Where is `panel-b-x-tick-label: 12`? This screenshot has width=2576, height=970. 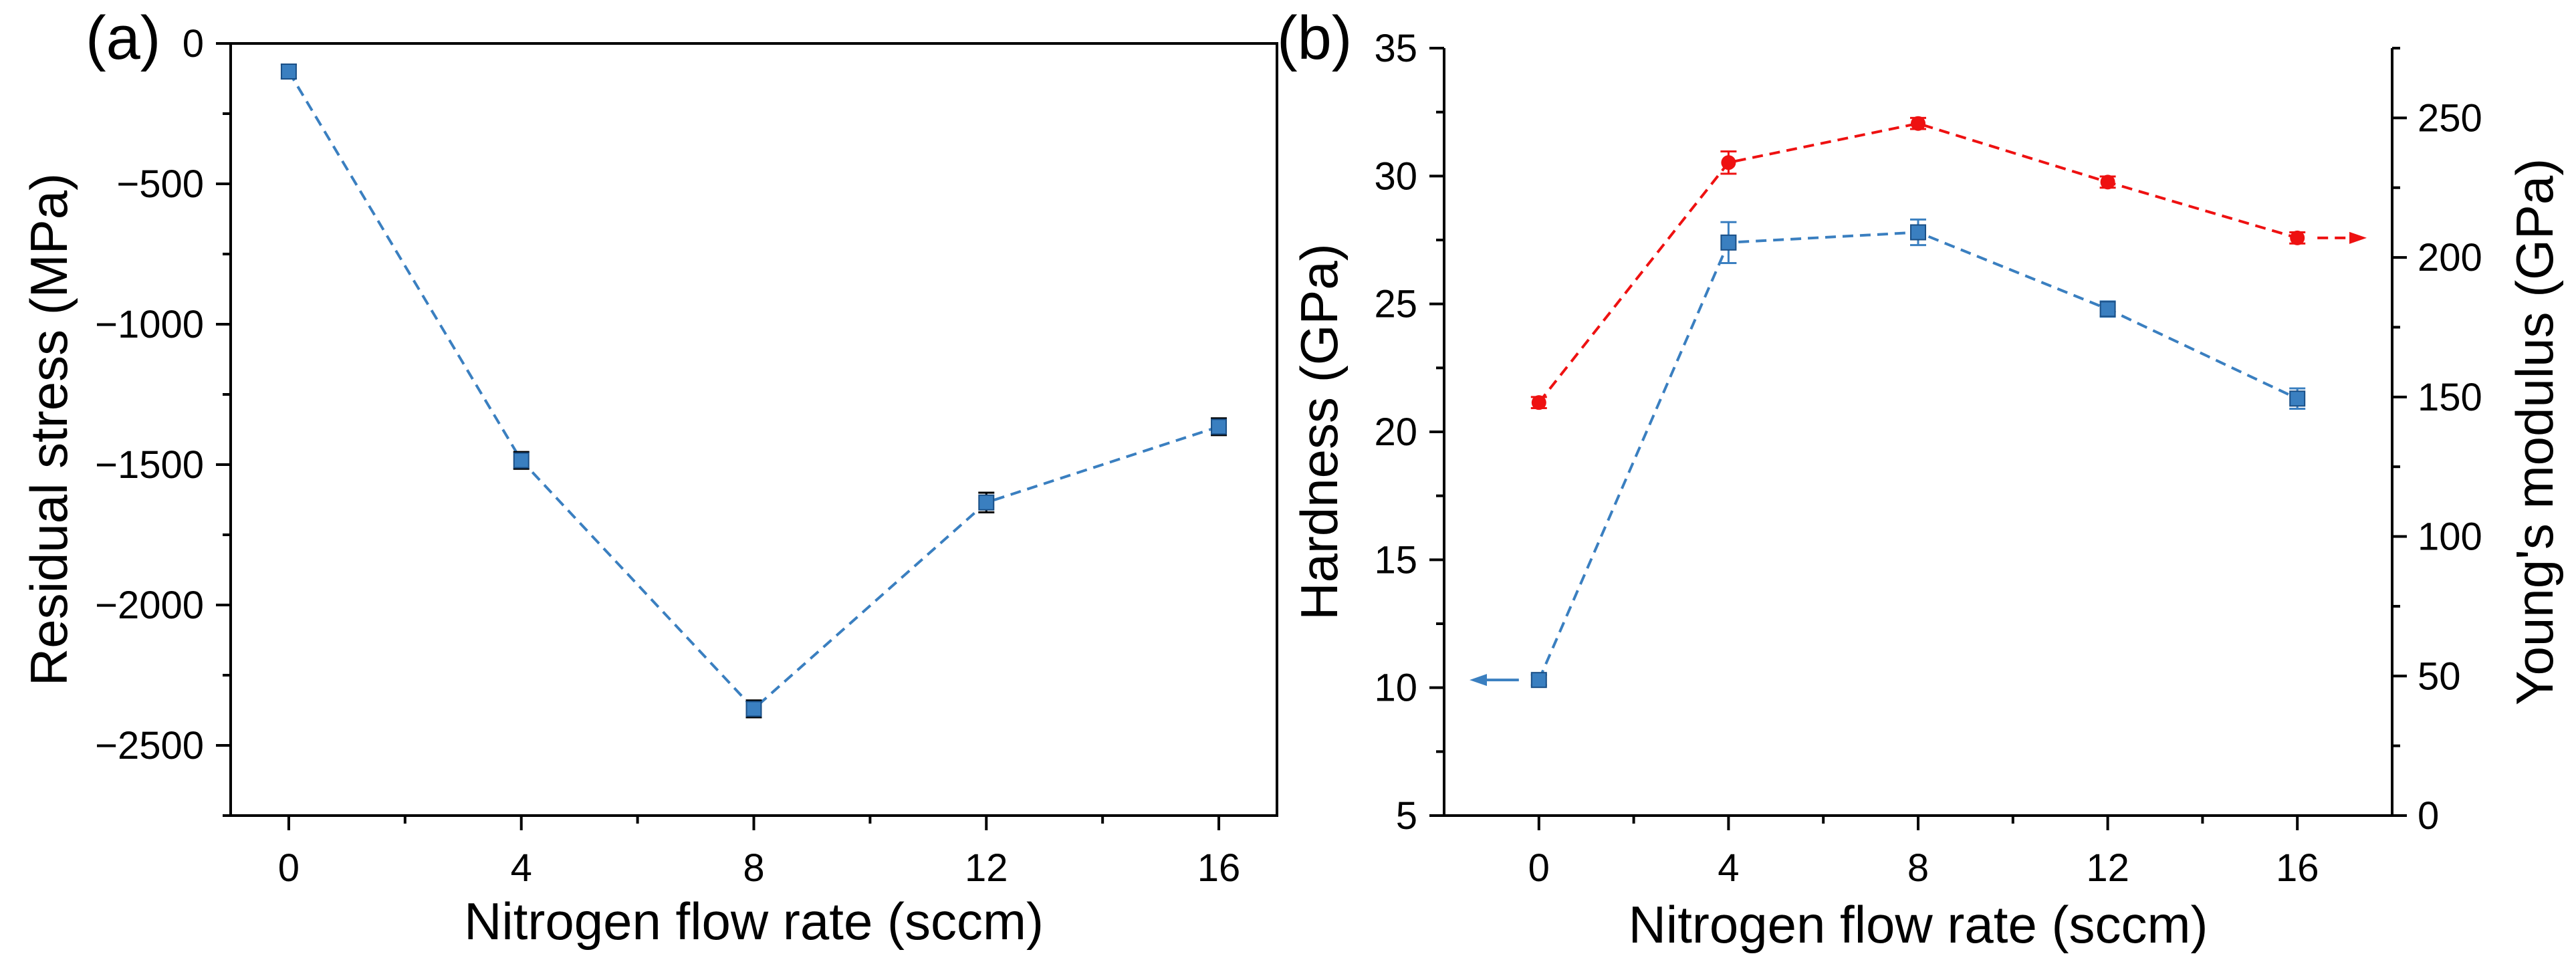 panel-b-x-tick-label: 12 is located at coordinates (2107, 868).